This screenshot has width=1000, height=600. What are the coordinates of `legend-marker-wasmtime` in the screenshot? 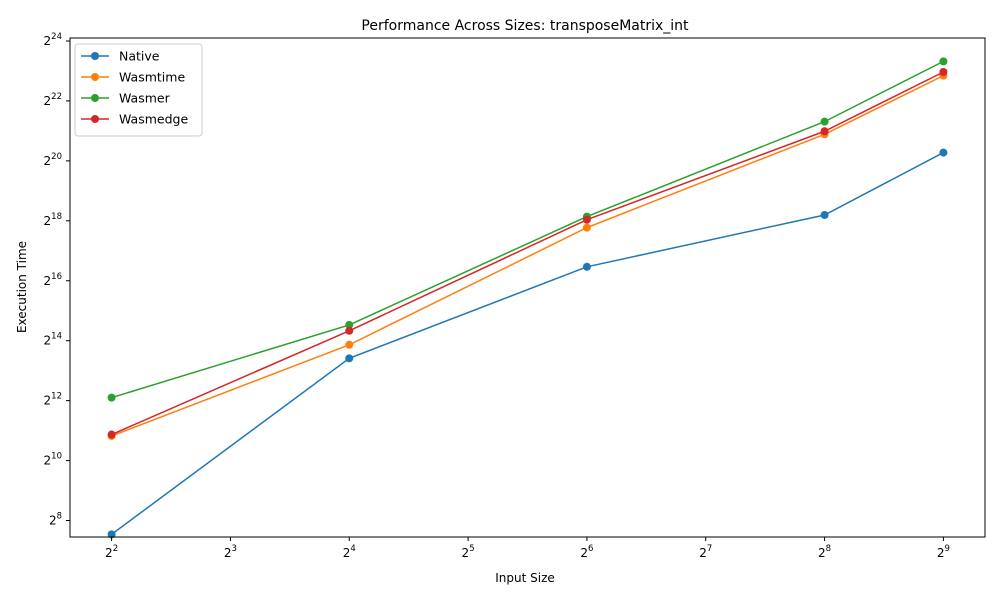 It's located at (95, 77).